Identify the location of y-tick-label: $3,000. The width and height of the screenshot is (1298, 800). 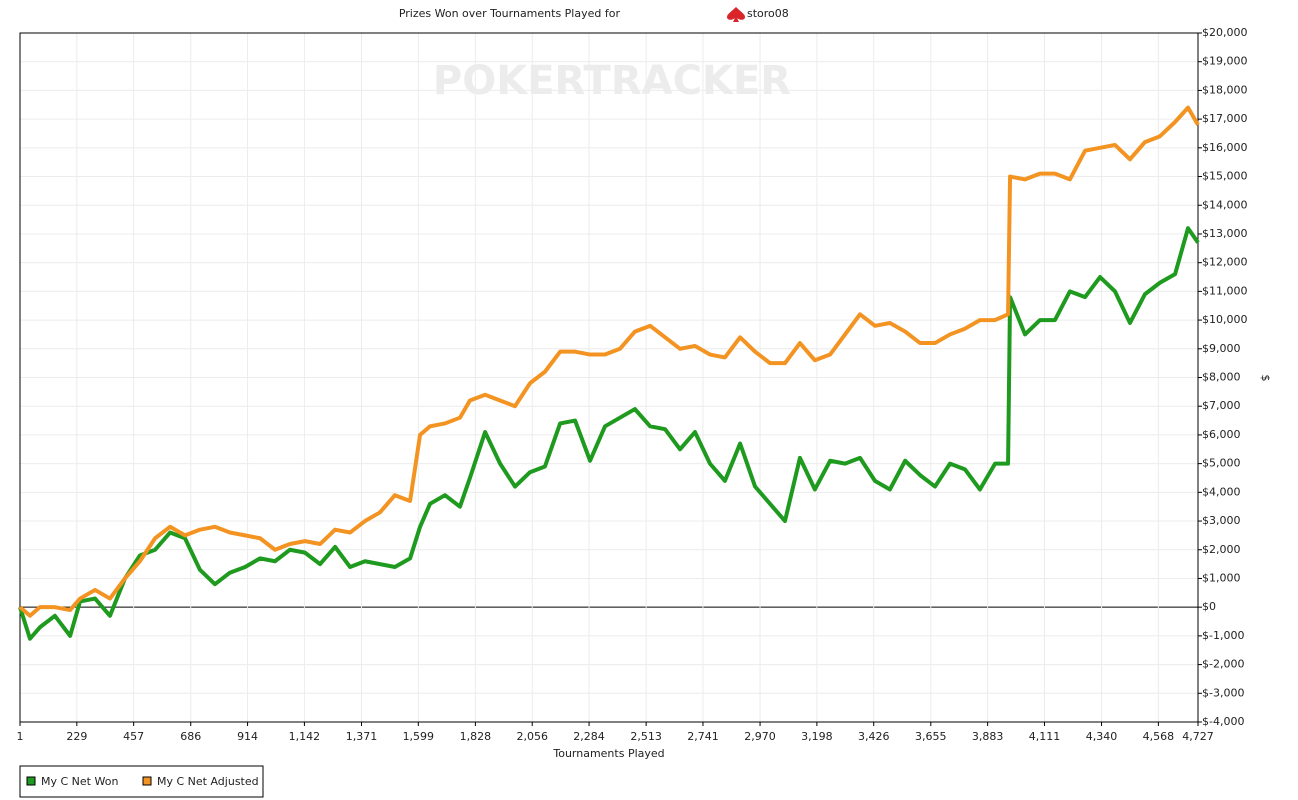
(1221, 520).